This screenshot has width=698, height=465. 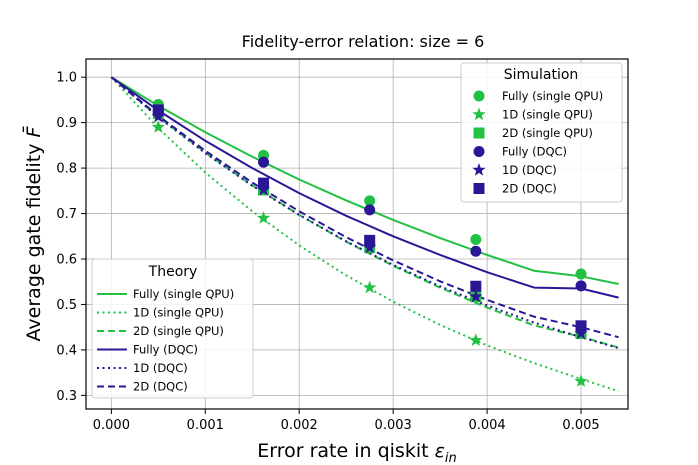 I want to click on x-axis-symbol: ε, so click(x=440, y=451).